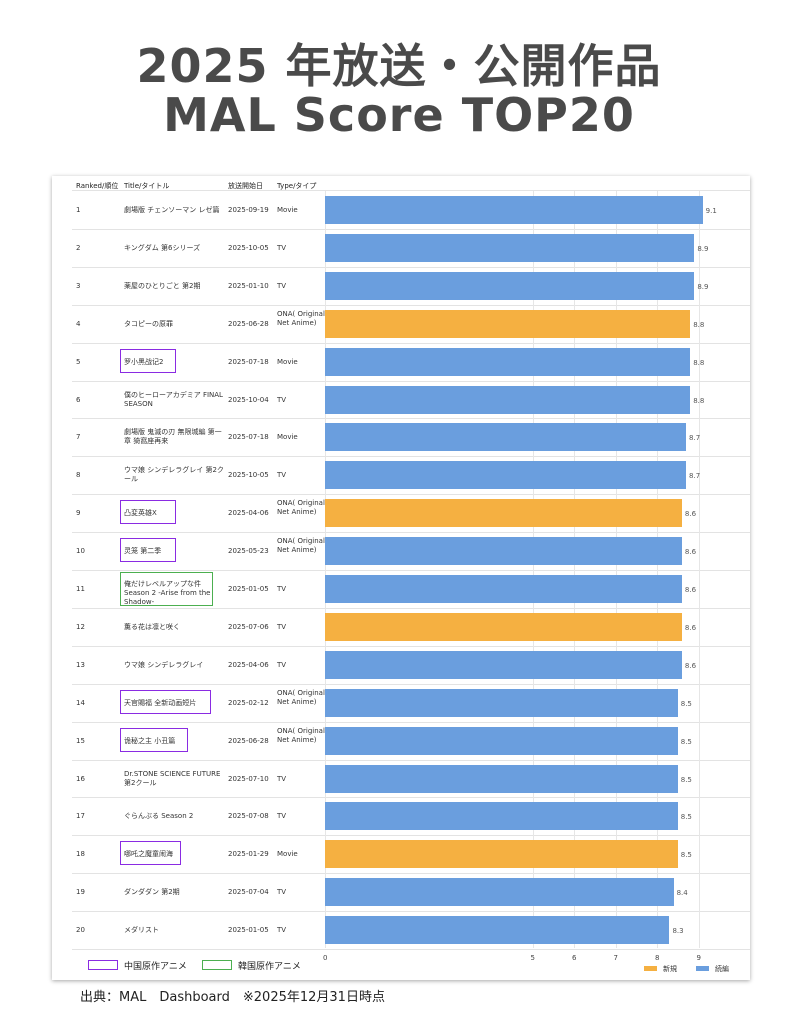 Image resolution: width=798 pixels, height=1026 pixels. I want to click on rank-cell: 12, so click(80, 626).